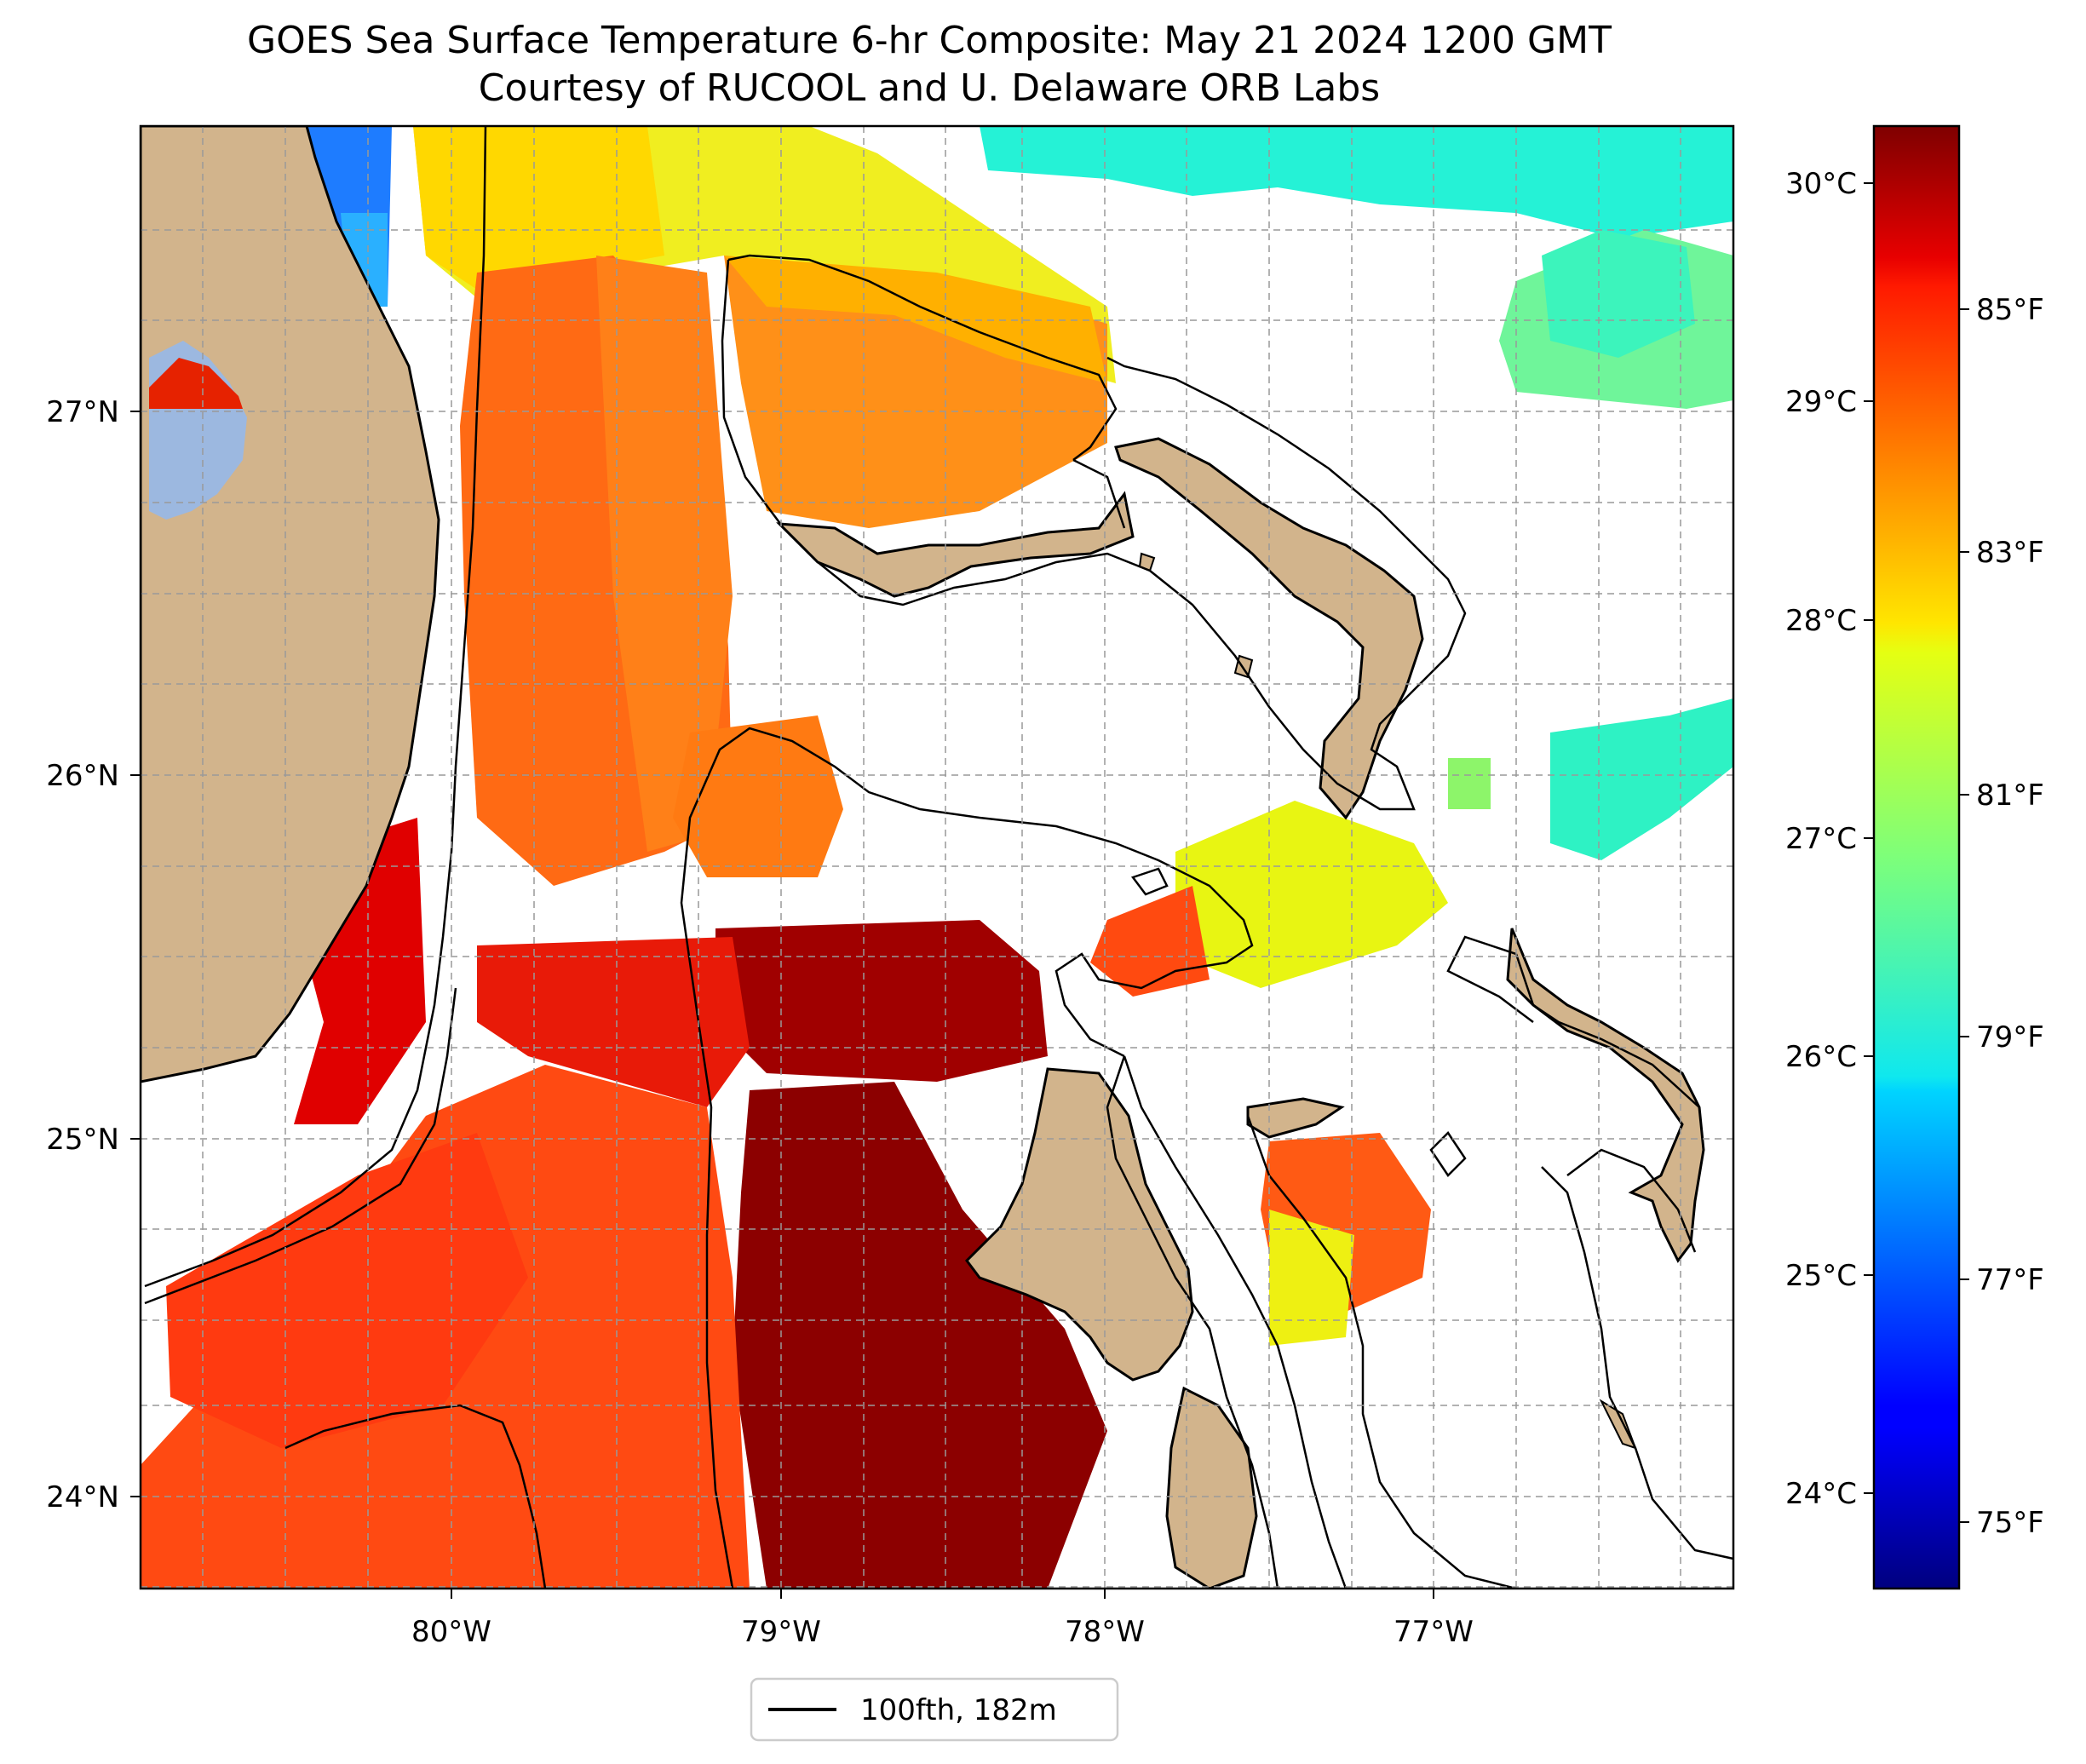  I want to click on lat-tick-label: 25°N, so click(82, 1140).